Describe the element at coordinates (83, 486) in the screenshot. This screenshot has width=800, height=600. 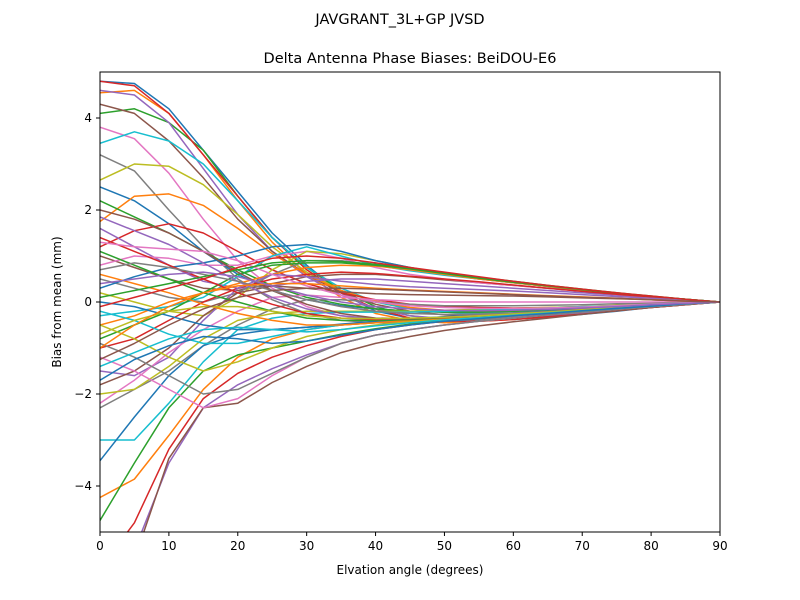
I see `y-tick-label: −4` at that location.